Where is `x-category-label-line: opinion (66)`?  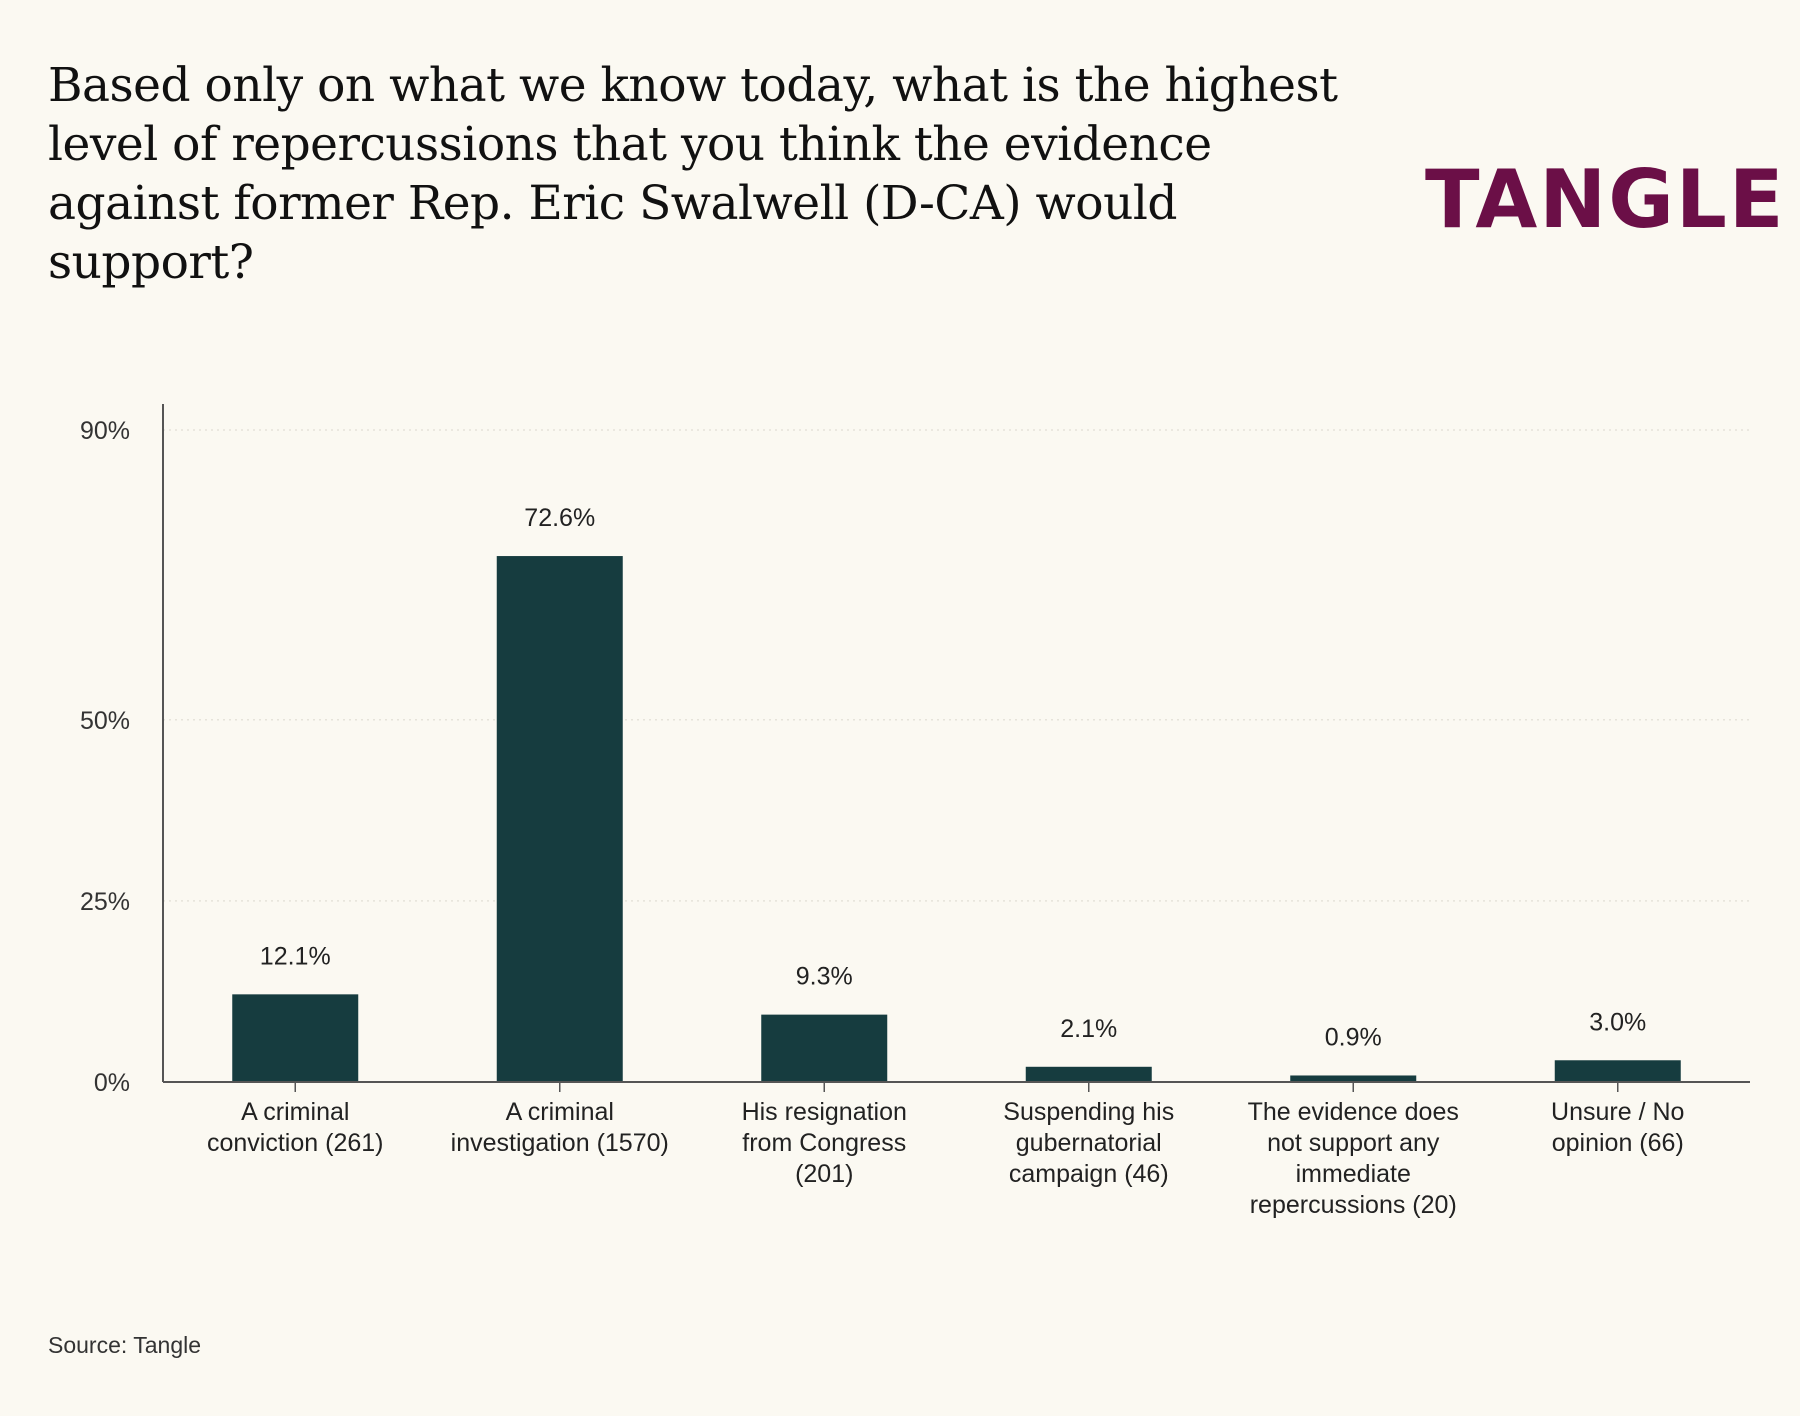
x-category-label-line: opinion (66) is located at coordinates (1618, 1143).